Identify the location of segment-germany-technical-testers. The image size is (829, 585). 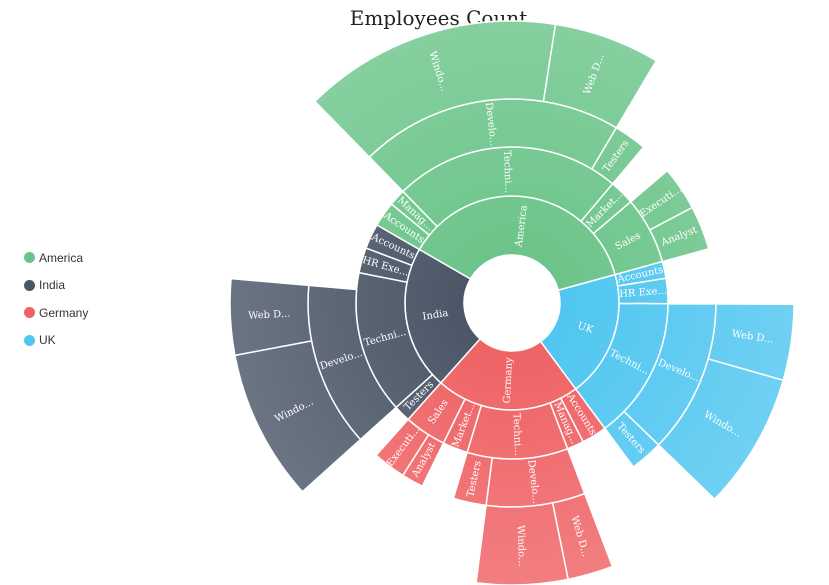
(473, 479).